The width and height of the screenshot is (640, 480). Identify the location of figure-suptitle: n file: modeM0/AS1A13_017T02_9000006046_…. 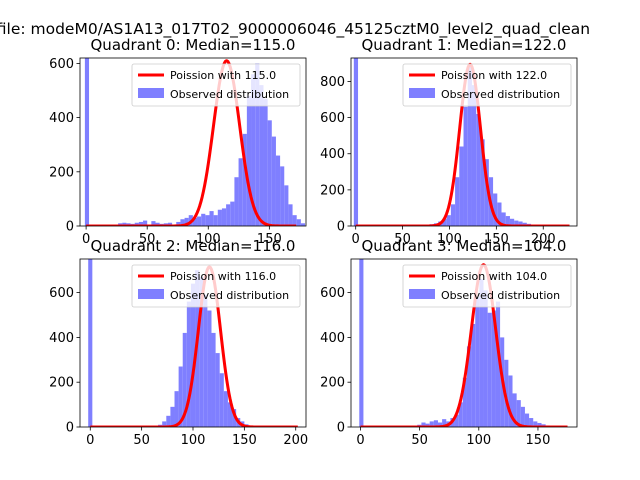
(295, 29).